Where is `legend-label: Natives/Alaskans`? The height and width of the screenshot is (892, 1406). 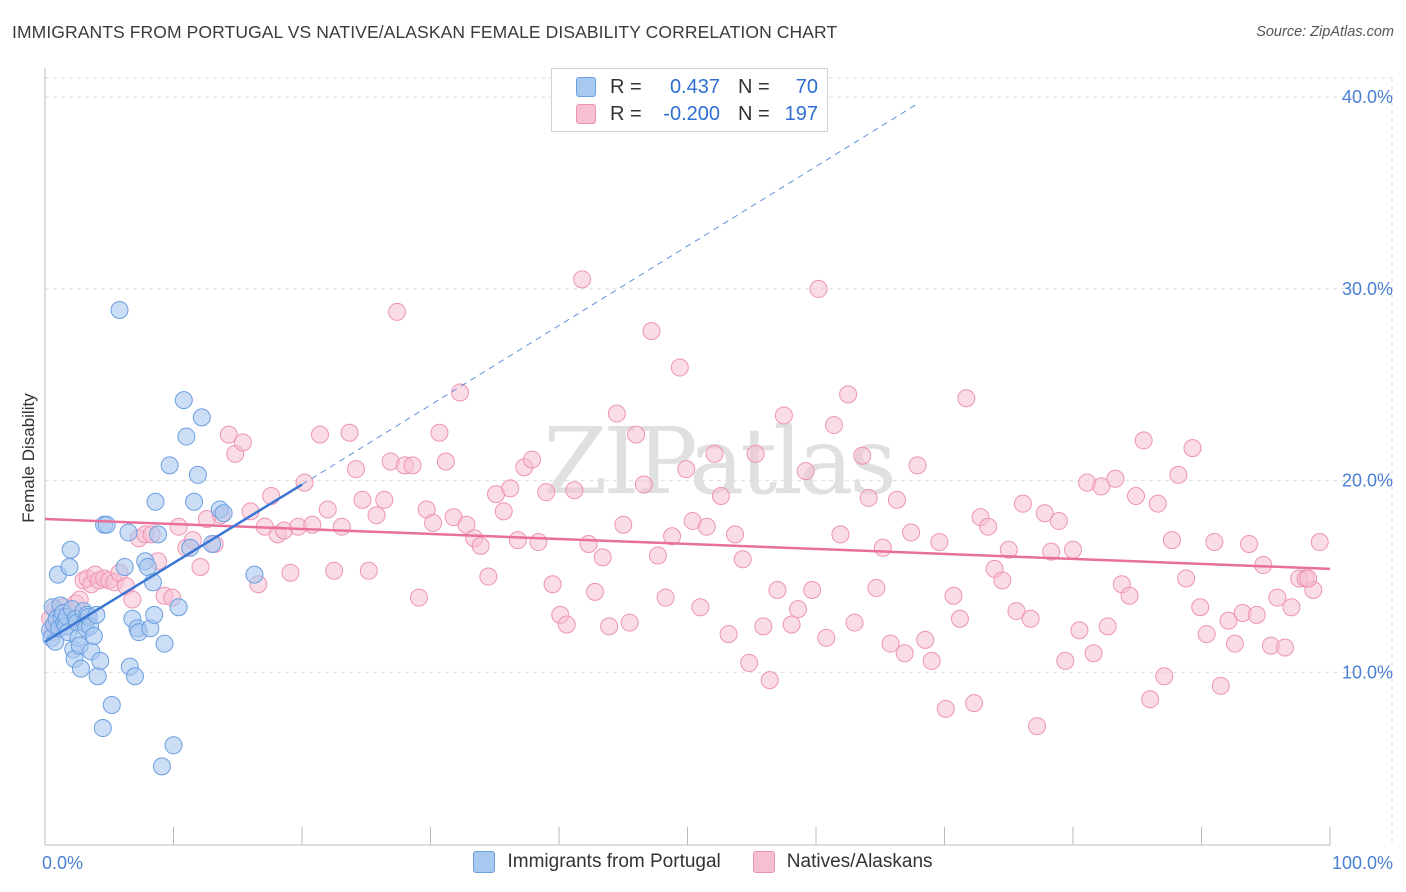
legend-label: Natives/Alaskans is located at coordinates (859, 861).